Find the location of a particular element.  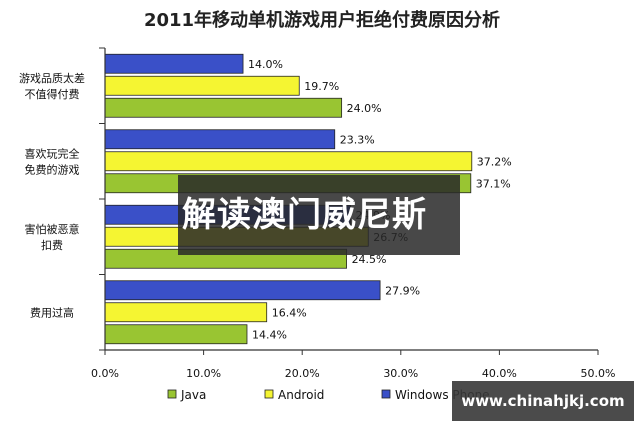

data-label: 19.7% is located at coordinates (321, 86).